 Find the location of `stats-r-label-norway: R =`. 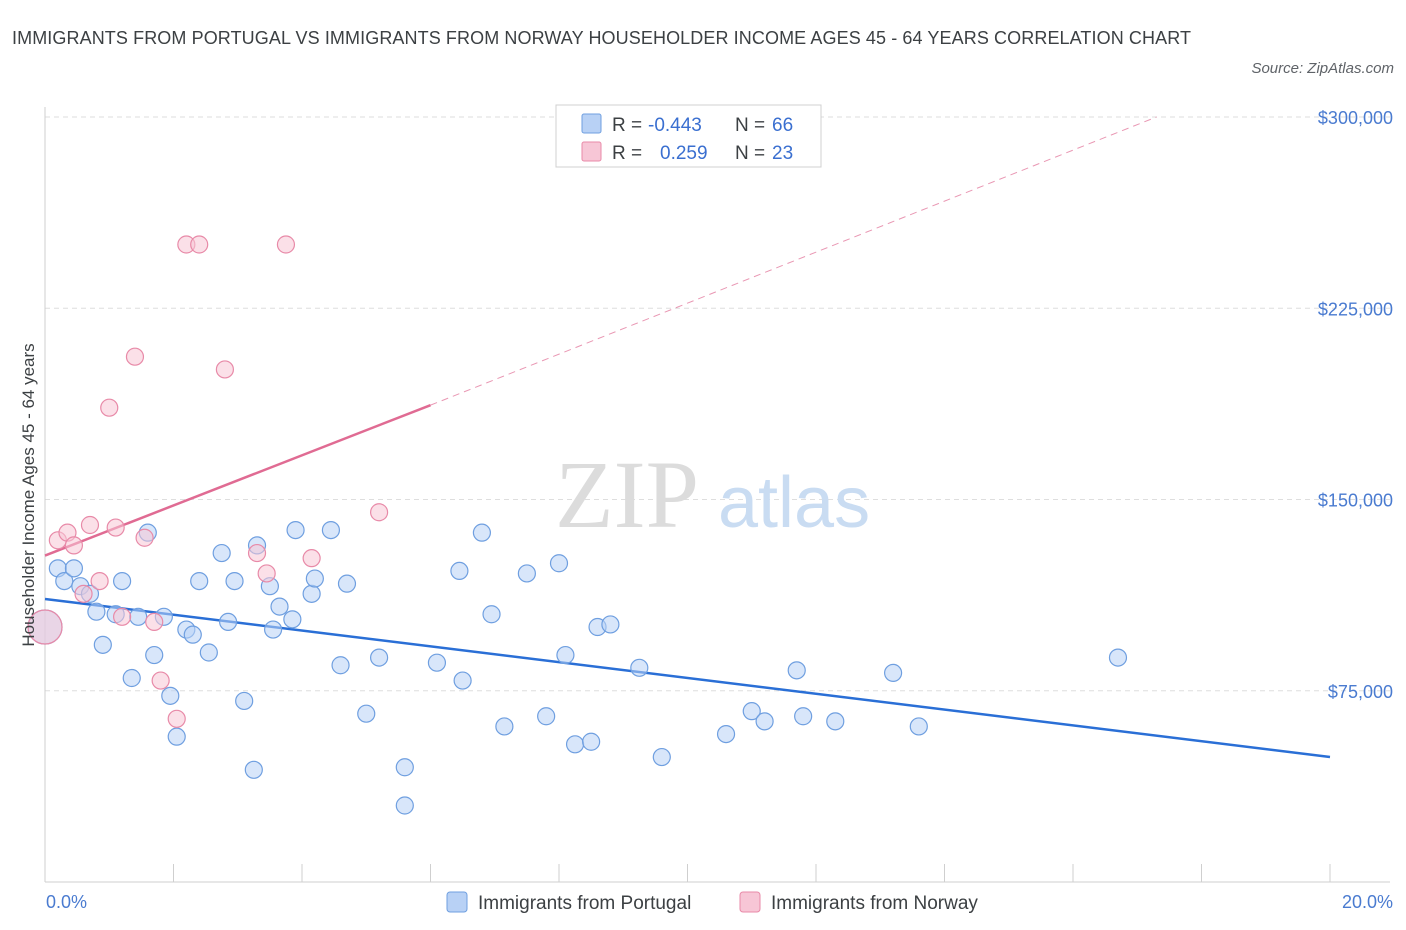

stats-r-label-norway: R = is located at coordinates (627, 153).